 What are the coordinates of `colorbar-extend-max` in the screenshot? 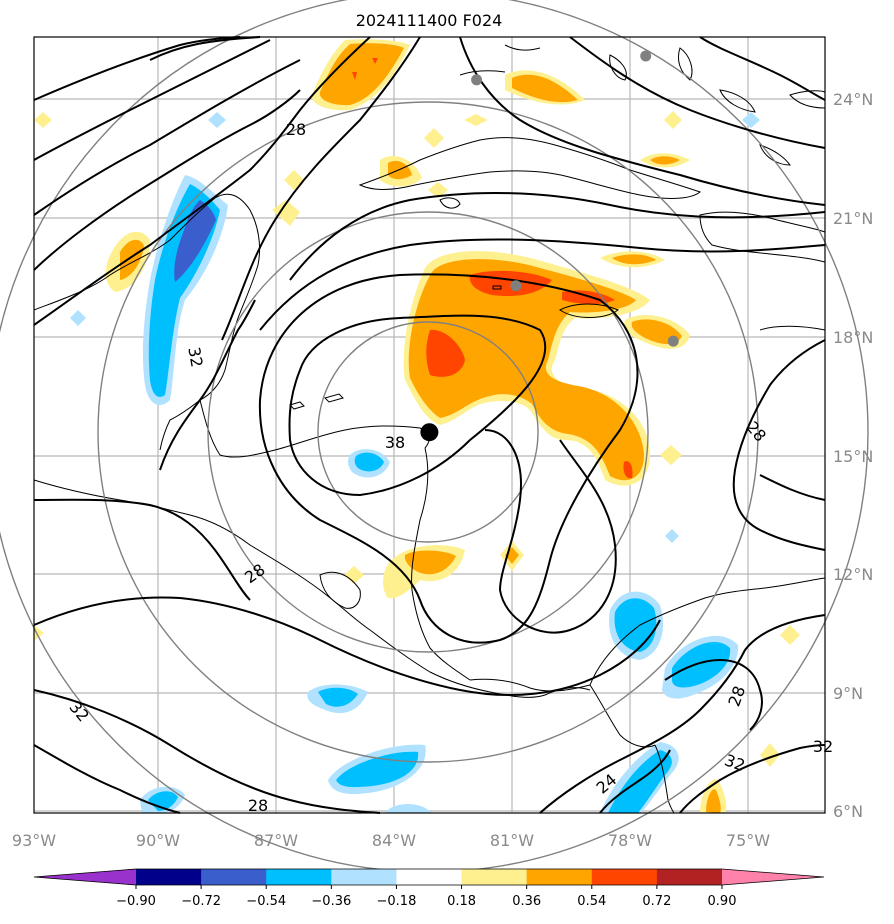 It's located at (773, 877).